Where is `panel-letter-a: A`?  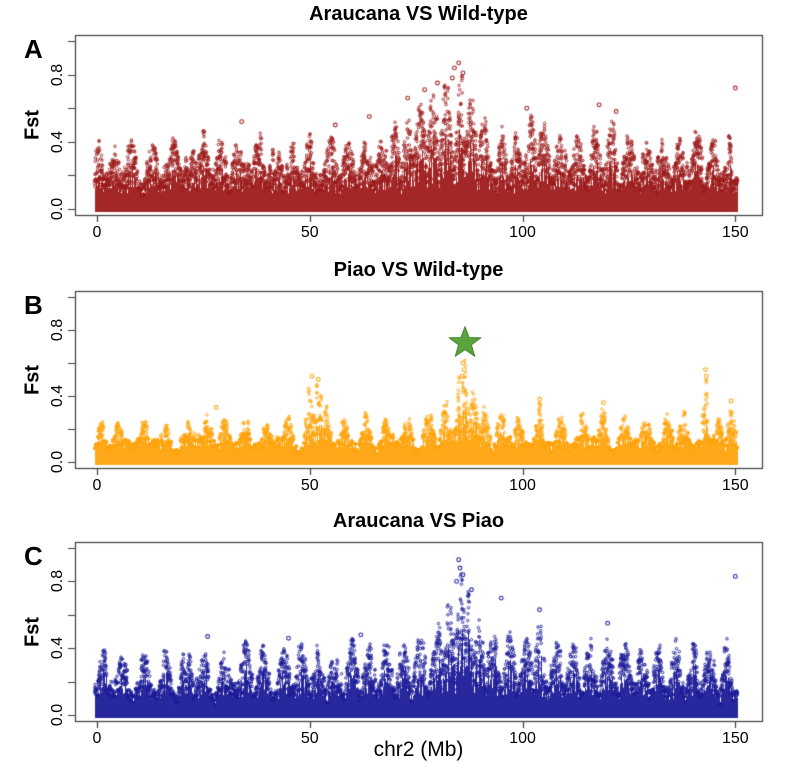
panel-letter-a: A is located at coordinates (33, 49).